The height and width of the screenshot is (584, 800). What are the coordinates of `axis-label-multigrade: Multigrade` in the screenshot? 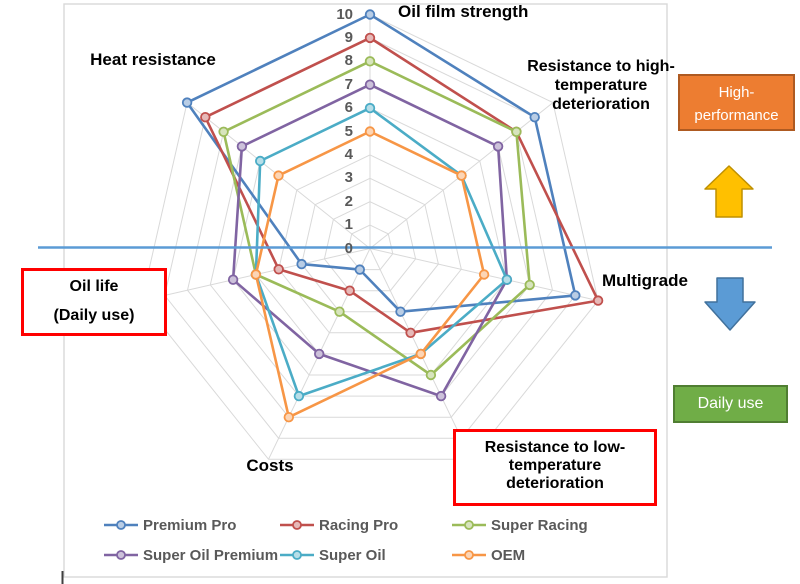 It's located at (645, 280).